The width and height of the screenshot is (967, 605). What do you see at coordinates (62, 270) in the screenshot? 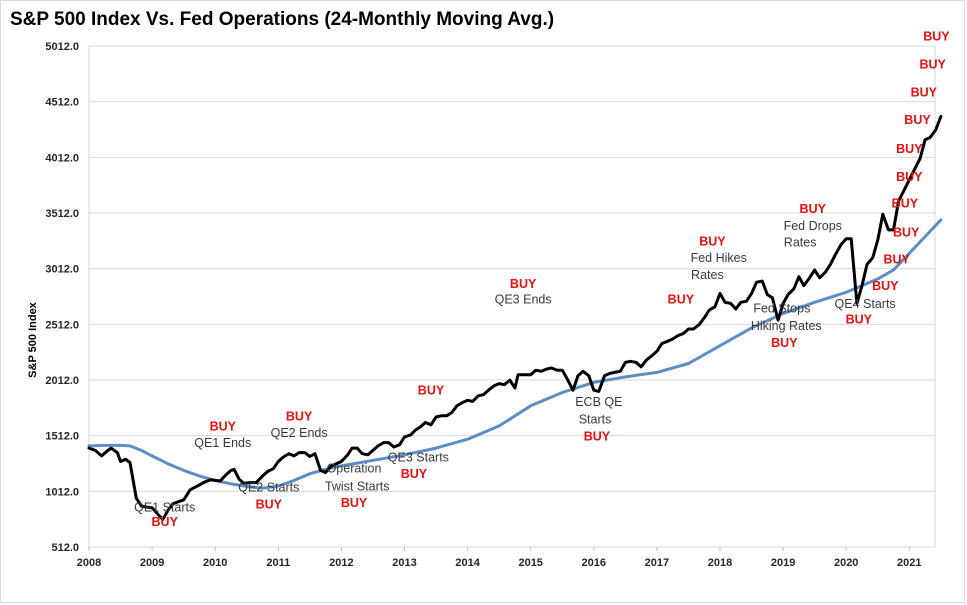
I see `y-tick-label: 3012.0` at bounding box center [62, 270].